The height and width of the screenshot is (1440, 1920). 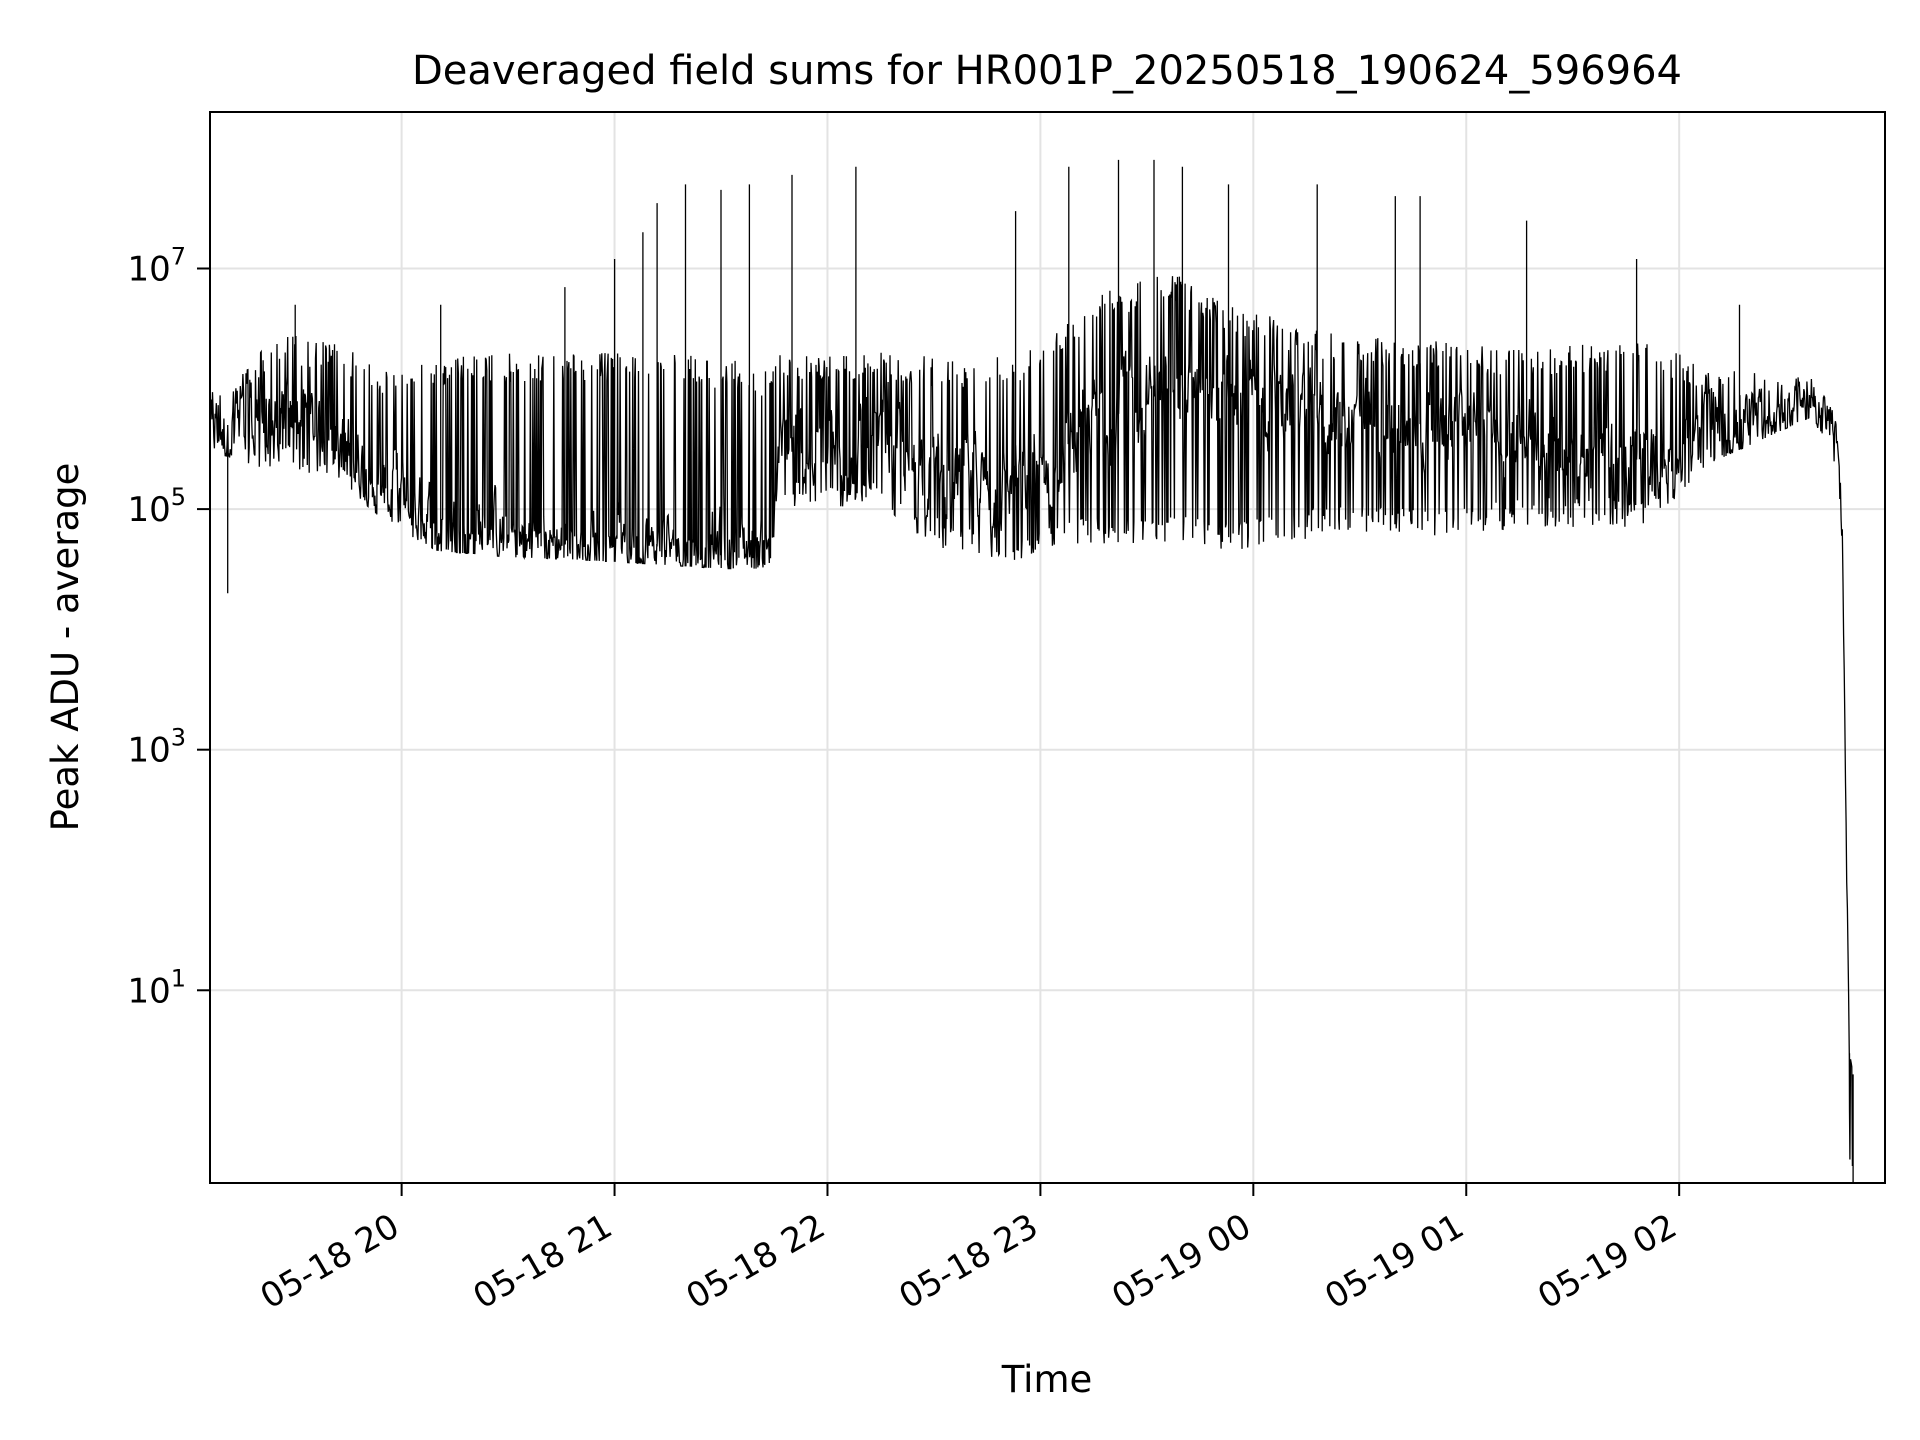 What do you see at coordinates (156, 747) in the screenshot?
I see `y-tick-label: 10³` at bounding box center [156, 747].